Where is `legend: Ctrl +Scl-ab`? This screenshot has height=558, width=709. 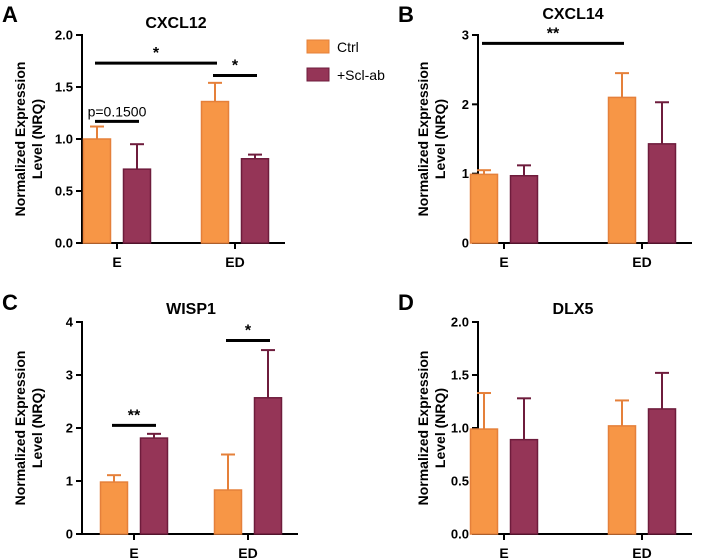 legend: Ctrl +Scl-ab is located at coordinates (345, 61).